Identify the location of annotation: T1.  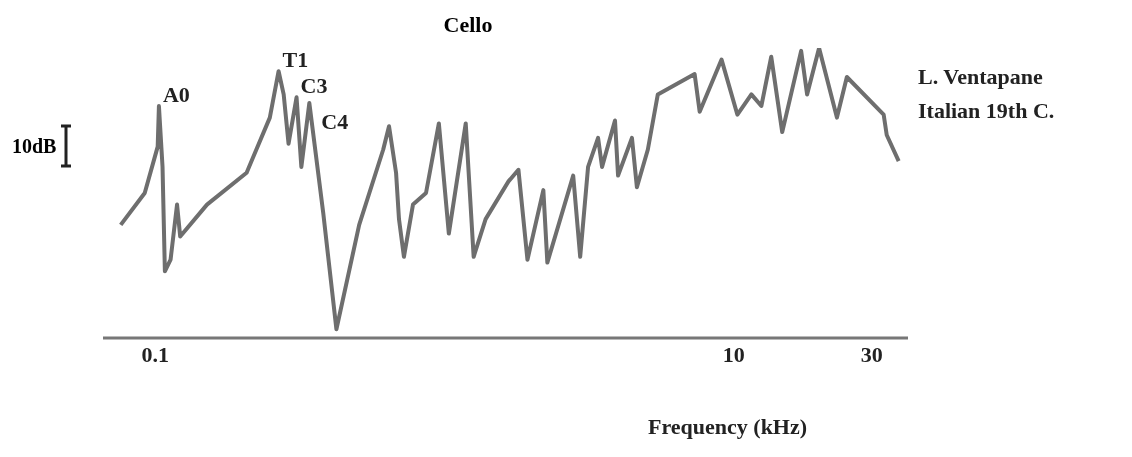
(295, 60).